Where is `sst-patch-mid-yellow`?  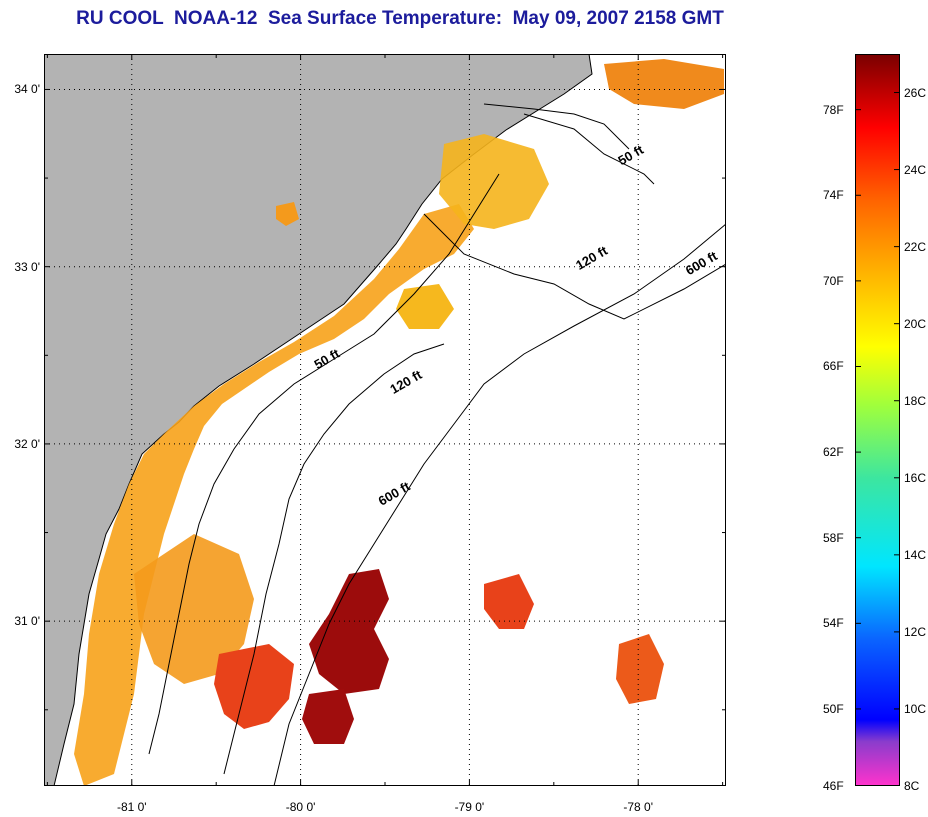
sst-patch-mid-yellow is located at coordinates (425, 306).